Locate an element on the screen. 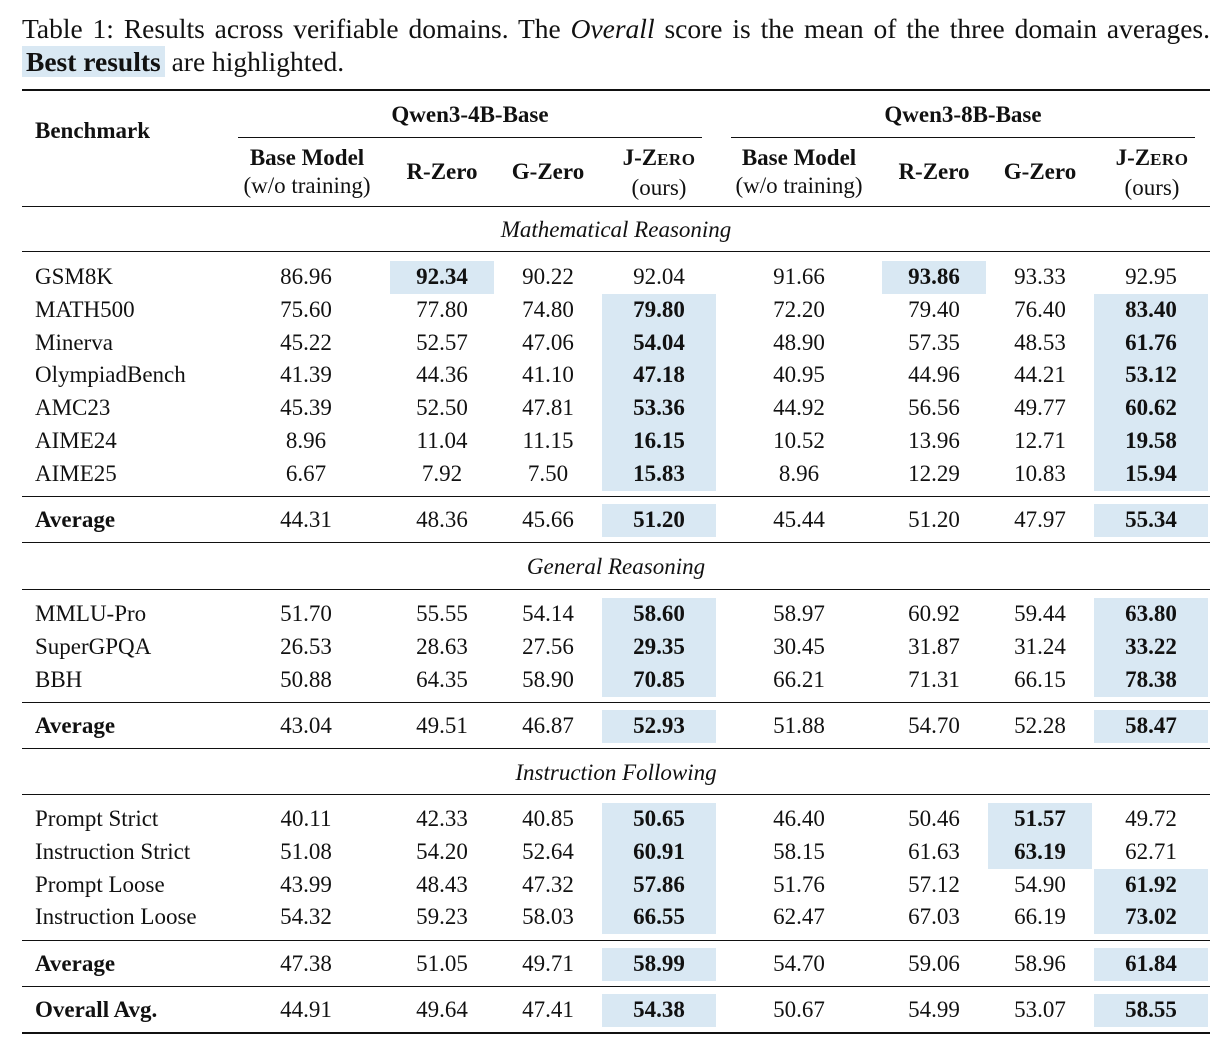 The image size is (1229, 1057). col-header-gzero-8b: G-Zero is located at coordinates (1040, 171).